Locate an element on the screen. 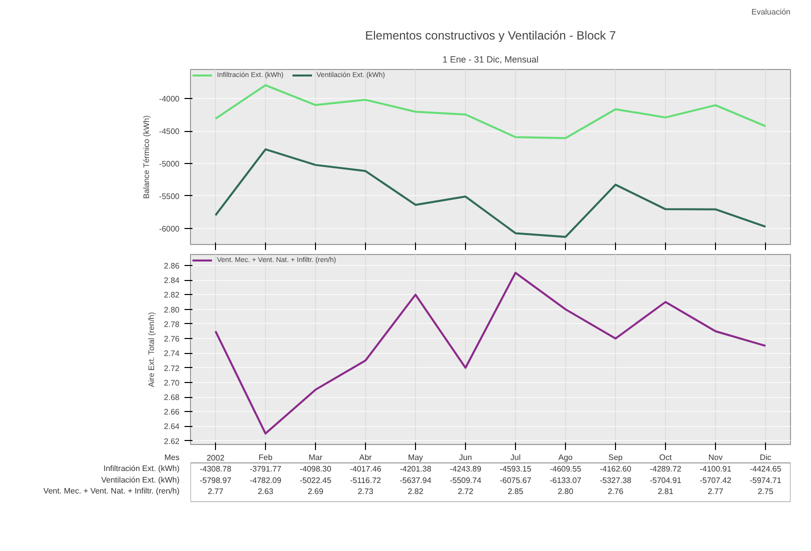 This screenshot has height=551, width=811. data-label: 2.80 is located at coordinates (566, 491).